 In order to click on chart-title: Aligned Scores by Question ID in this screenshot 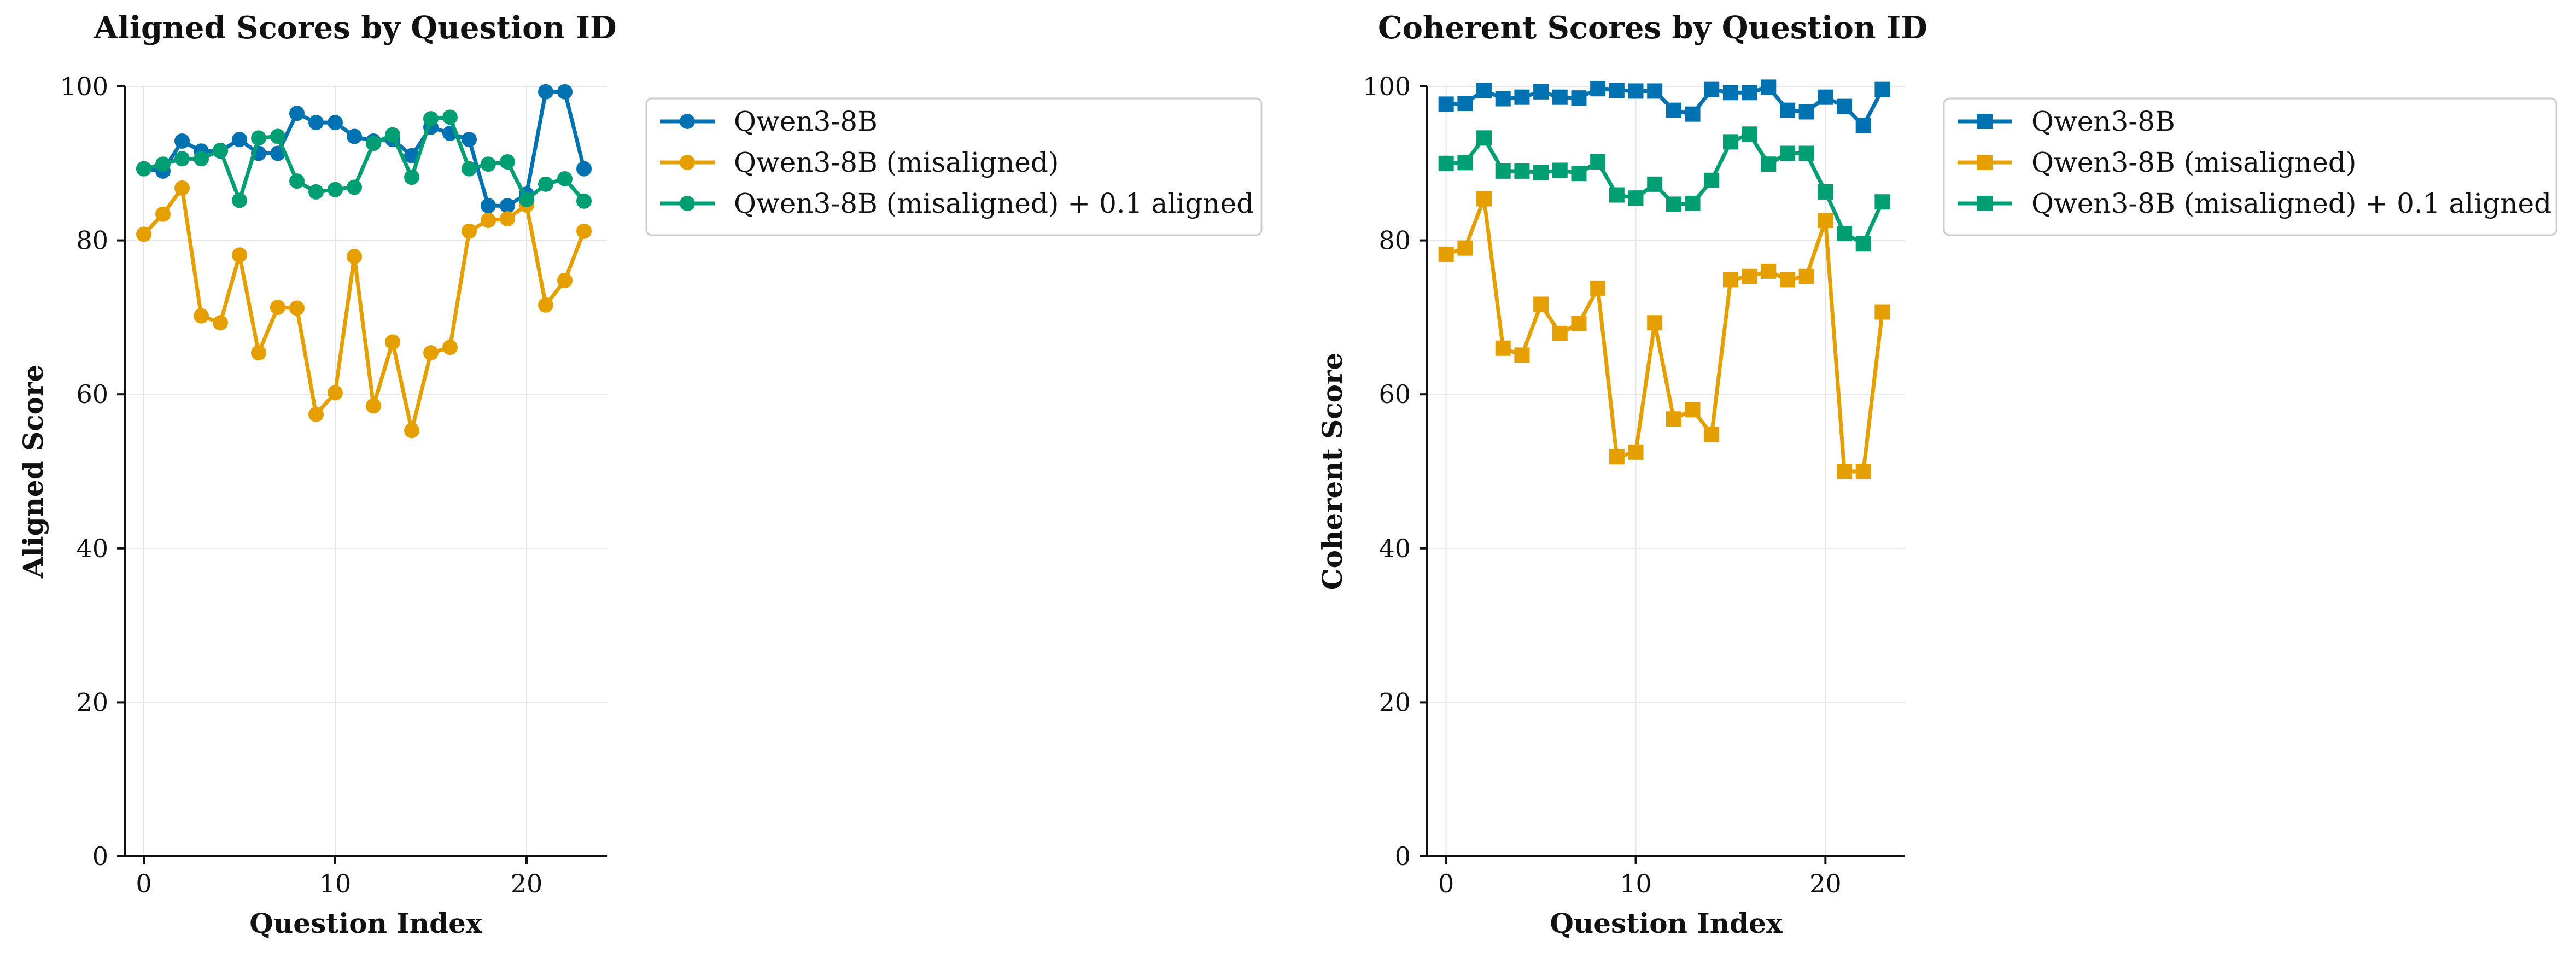, I will do `click(355, 28)`.